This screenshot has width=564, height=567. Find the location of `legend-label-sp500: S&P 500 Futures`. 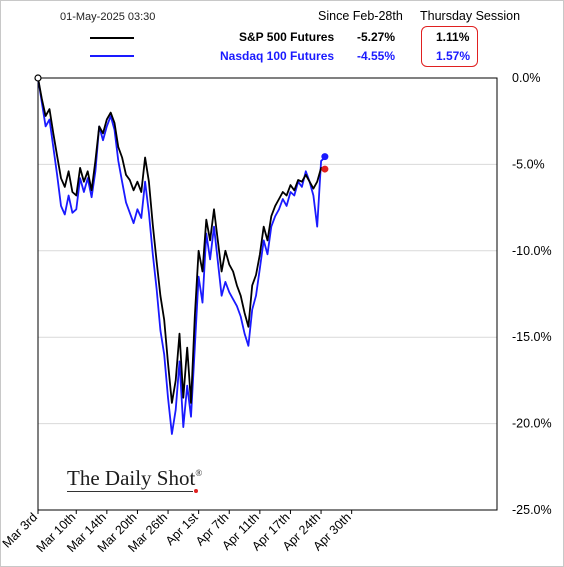

legend-label-sp500: S&P 500 Futures is located at coordinates (287, 37).